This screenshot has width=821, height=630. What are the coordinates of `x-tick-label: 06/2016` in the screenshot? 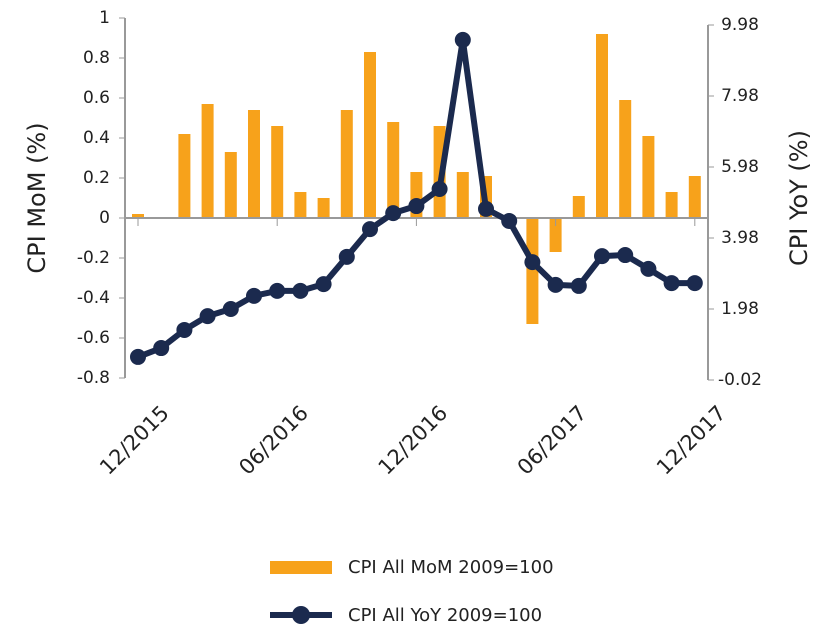 It's located at (273, 440).